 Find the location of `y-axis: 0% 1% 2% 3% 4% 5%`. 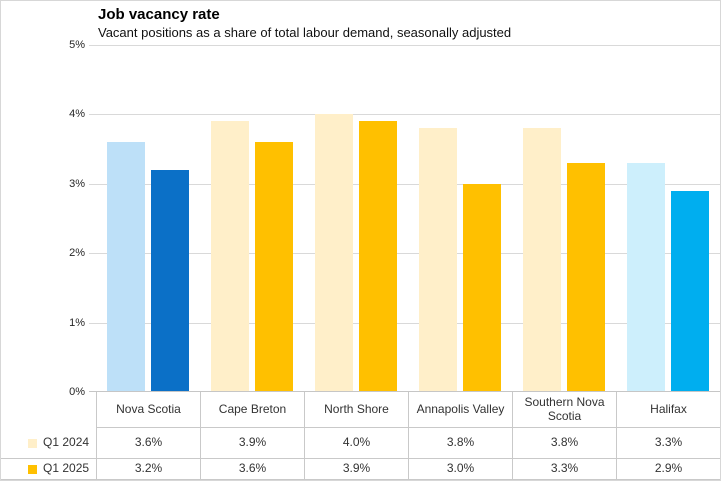

y-axis: 0% 1% 2% 3% 4% 5% is located at coordinates (43, 218).